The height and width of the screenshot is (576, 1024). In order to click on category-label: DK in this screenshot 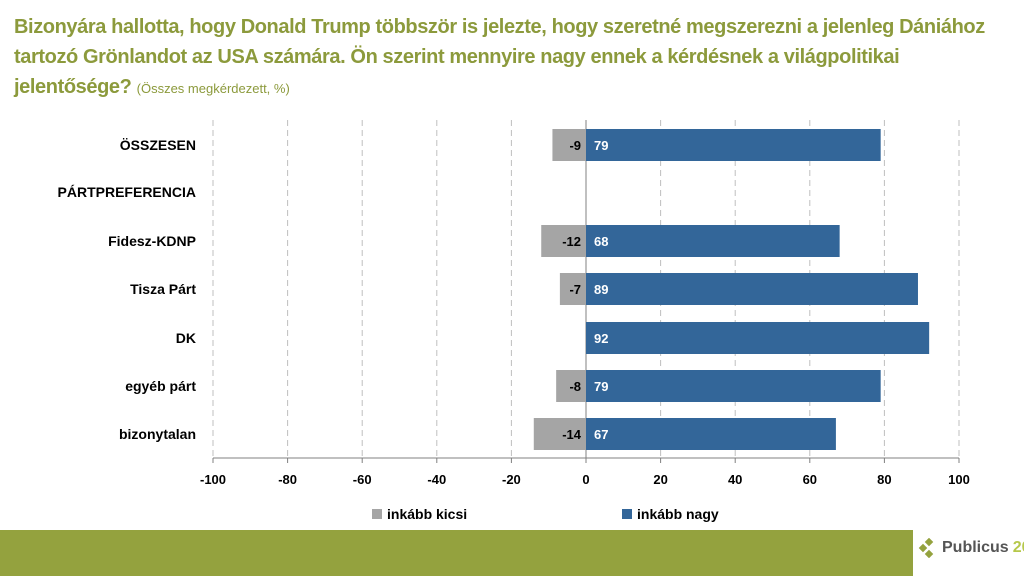, I will do `click(186, 338)`.